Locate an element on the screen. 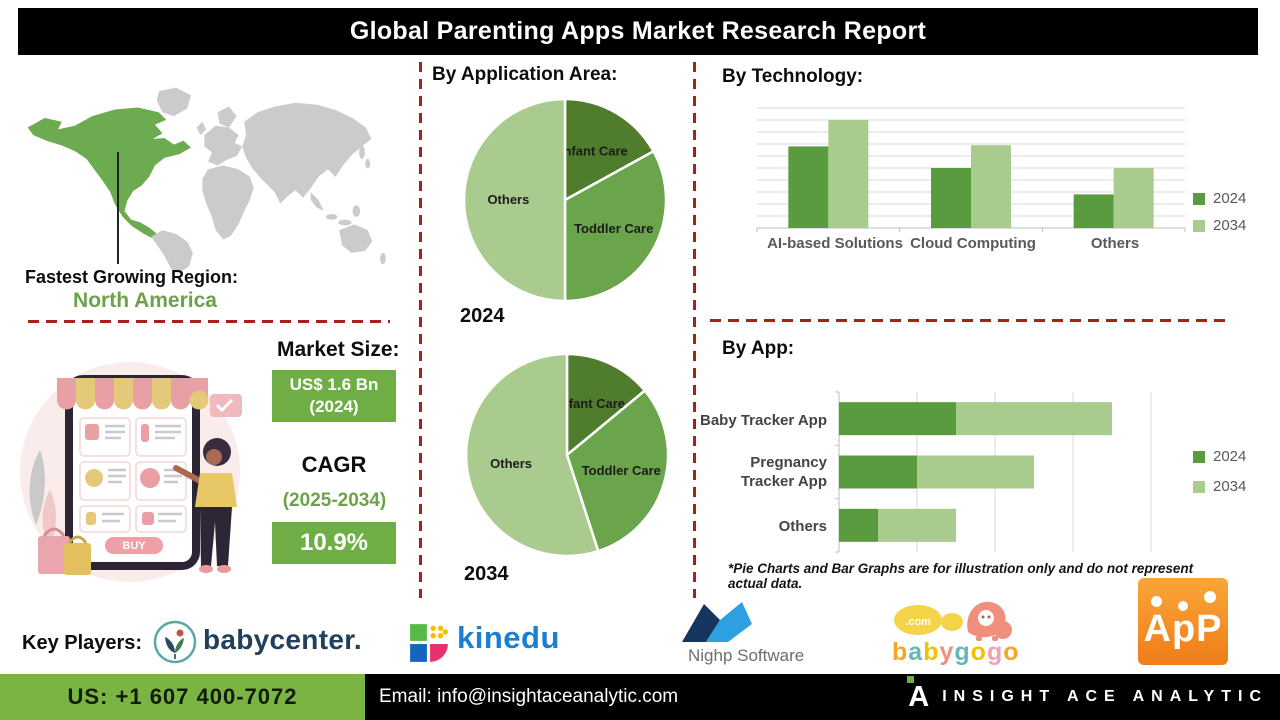  babygogo-com-label: .com is located at coordinates (918, 622).